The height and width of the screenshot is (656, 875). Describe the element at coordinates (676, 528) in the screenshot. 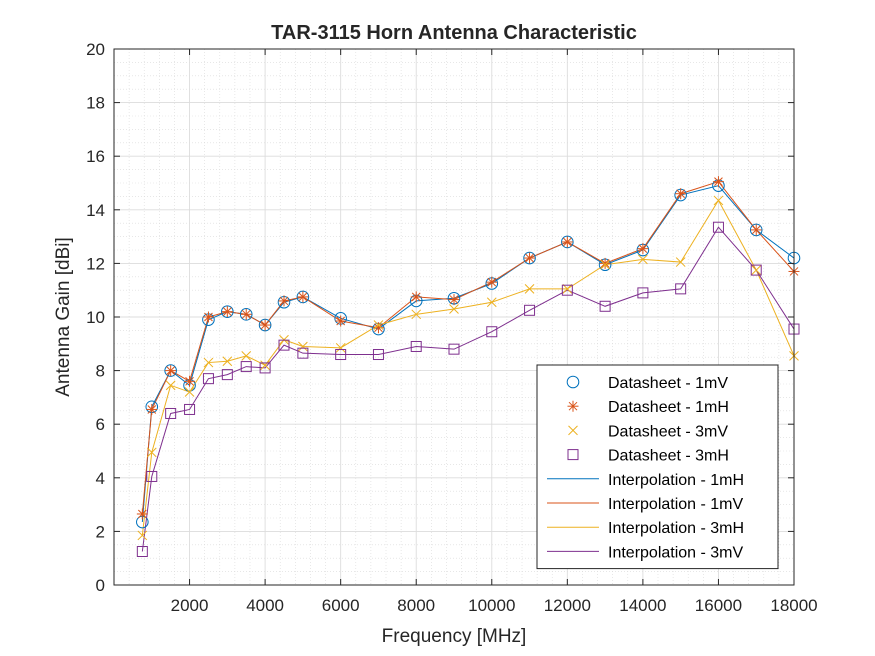

I see `legend-label: Interpolation - 3mH` at that location.